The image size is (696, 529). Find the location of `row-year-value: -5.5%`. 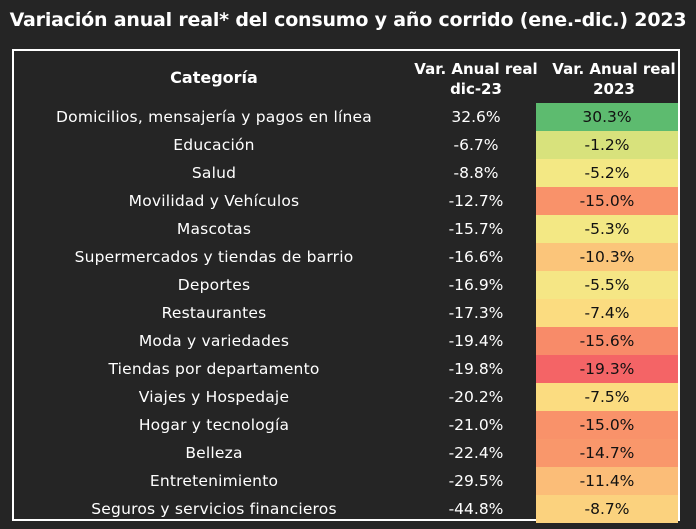

row-year-value: -5.5% is located at coordinates (607, 285).